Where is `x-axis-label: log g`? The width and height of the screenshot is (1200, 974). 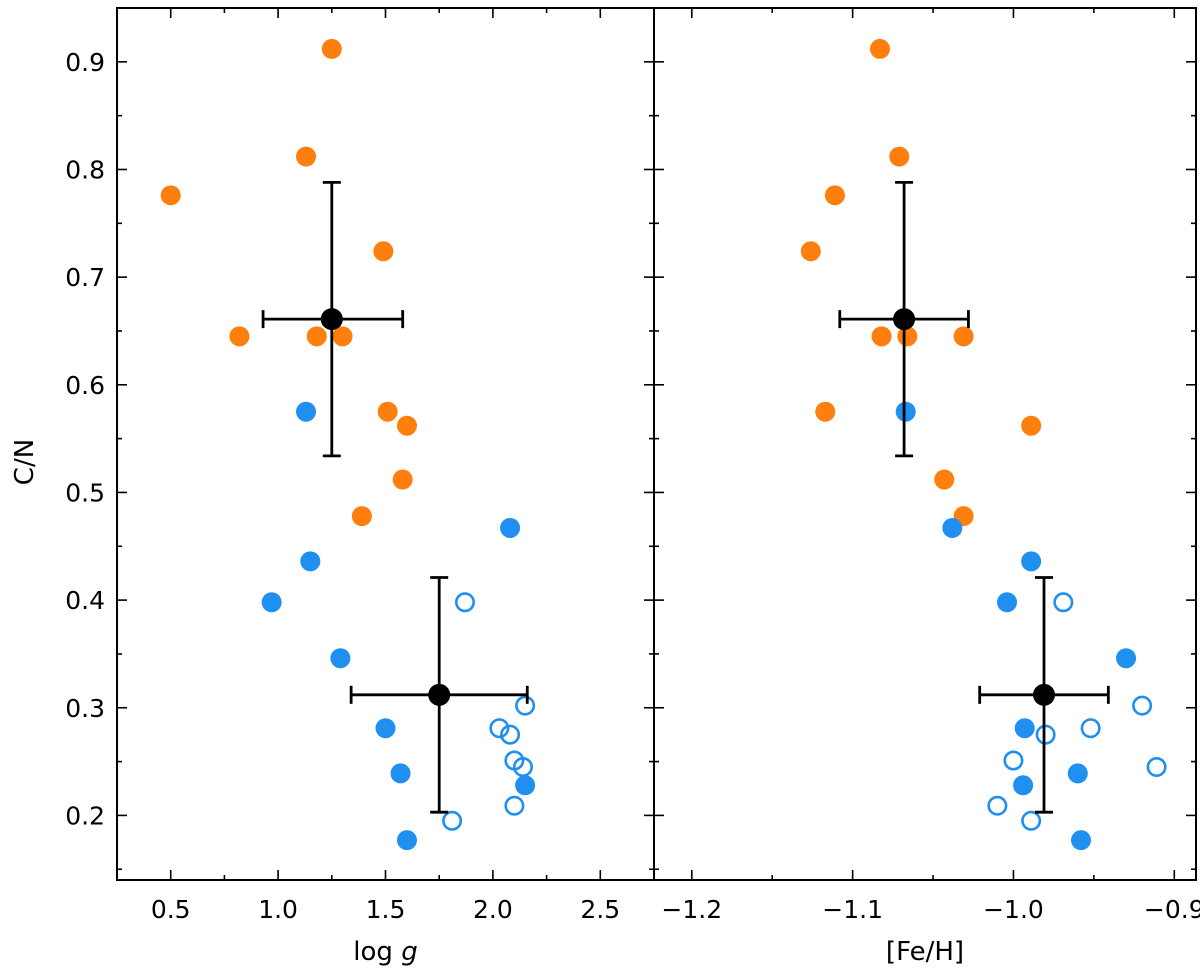 x-axis-label: log g is located at coordinates (385, 952).